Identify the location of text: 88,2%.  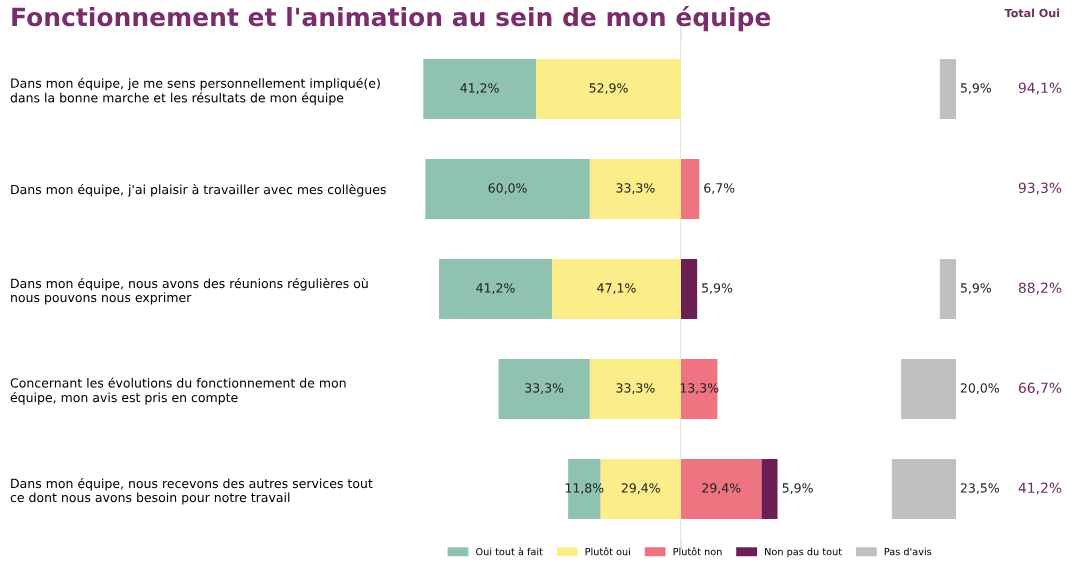
(1040, 288).